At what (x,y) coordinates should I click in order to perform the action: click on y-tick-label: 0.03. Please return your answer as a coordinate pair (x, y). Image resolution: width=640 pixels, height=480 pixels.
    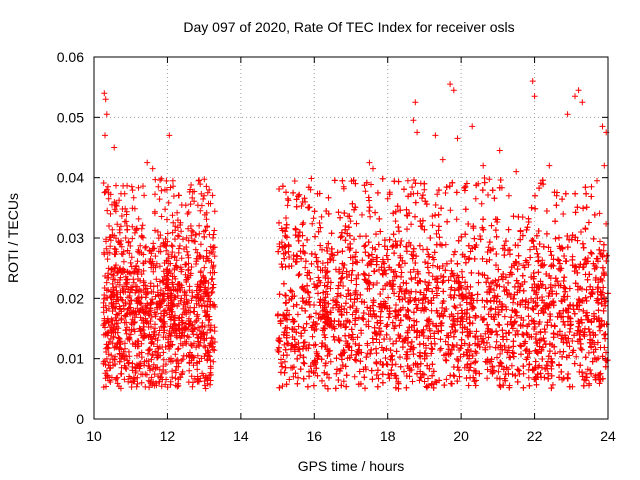
    Looking at the image, I should click on (70, 238).